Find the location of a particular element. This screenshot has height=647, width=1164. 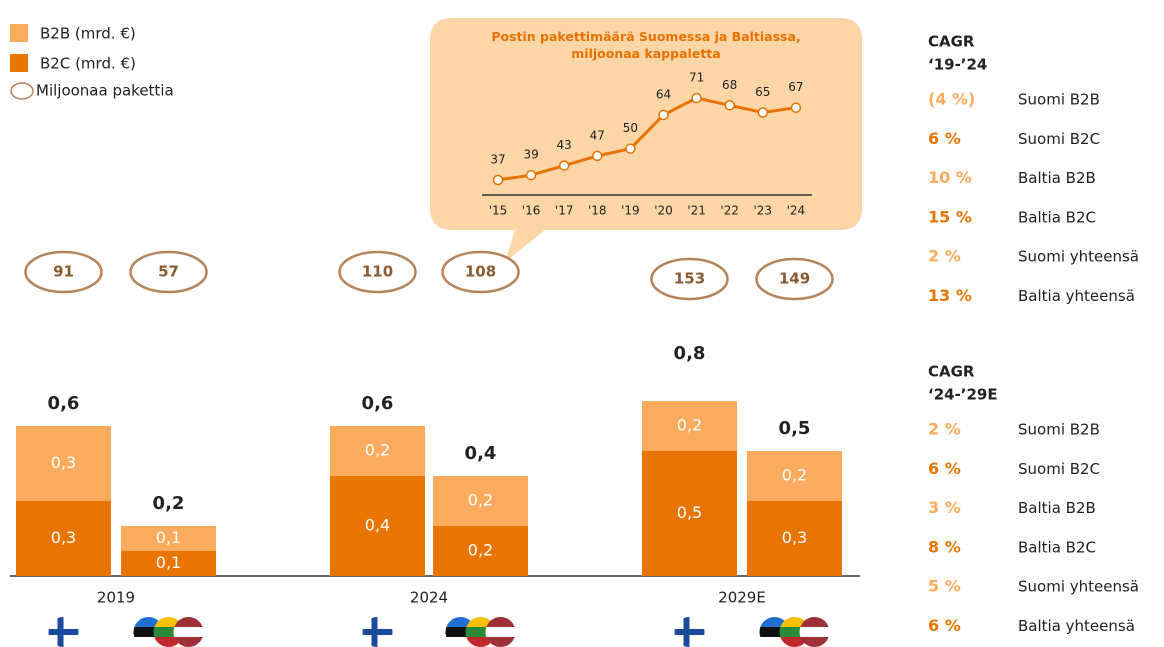

cagr-label: Baltia B2C is located at coordinates (1057, 547).